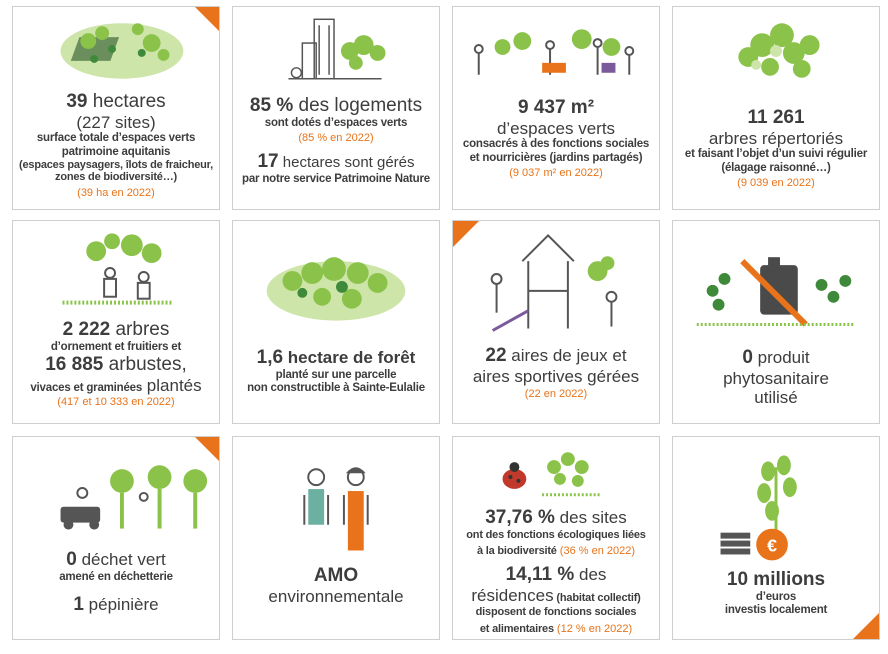 The width and height of the screenshot is (888, 654). What do you see at coordinates (597, 597) in the screenshot?
I see `residences-type: (habitat collectif)` at bounding box center [597, 597].